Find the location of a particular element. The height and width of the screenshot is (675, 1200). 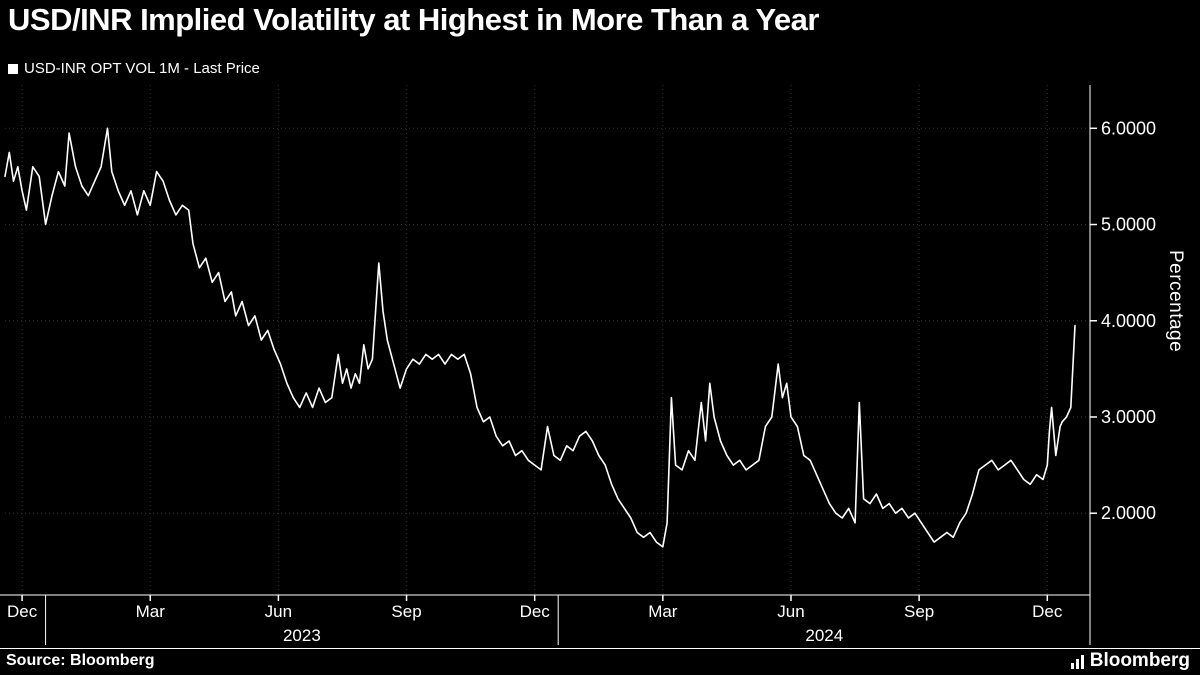

y-tick-label: 4.0000 is located at coordinates (1128, 321).